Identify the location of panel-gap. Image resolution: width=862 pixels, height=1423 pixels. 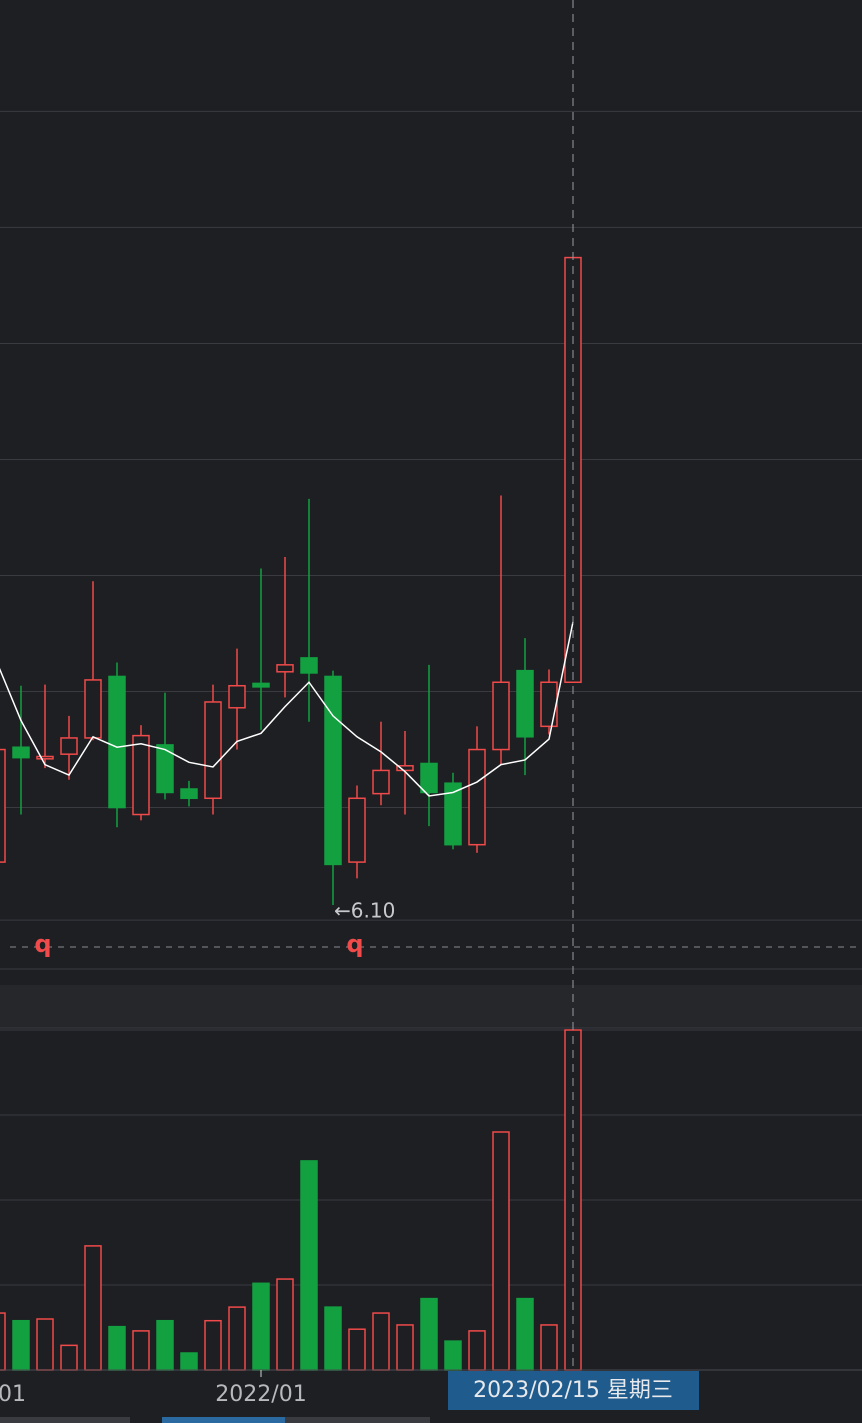
(431, 1006).